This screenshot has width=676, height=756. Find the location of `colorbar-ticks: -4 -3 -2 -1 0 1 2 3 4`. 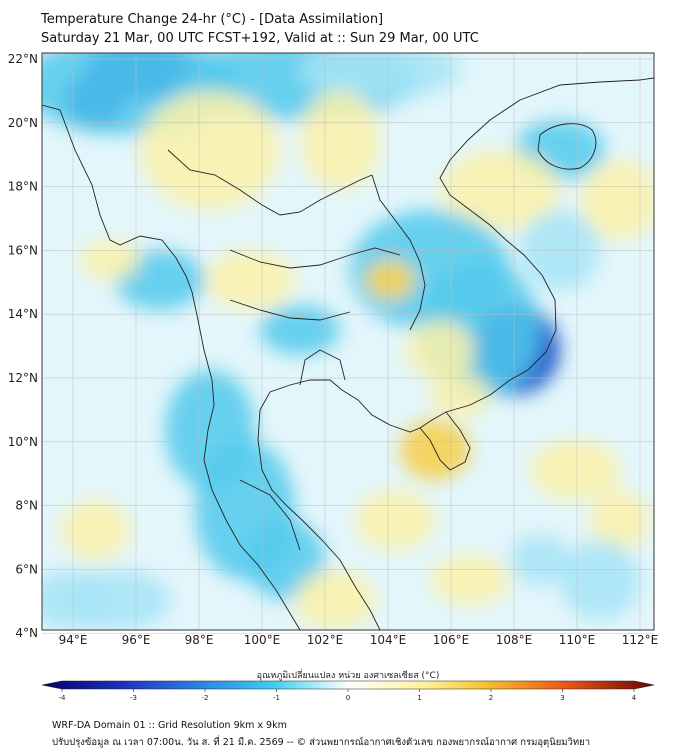

colorbar-ticks: -4 -3 -2 -1 0 1 2 3 4 is located at coordinates (348, 695).